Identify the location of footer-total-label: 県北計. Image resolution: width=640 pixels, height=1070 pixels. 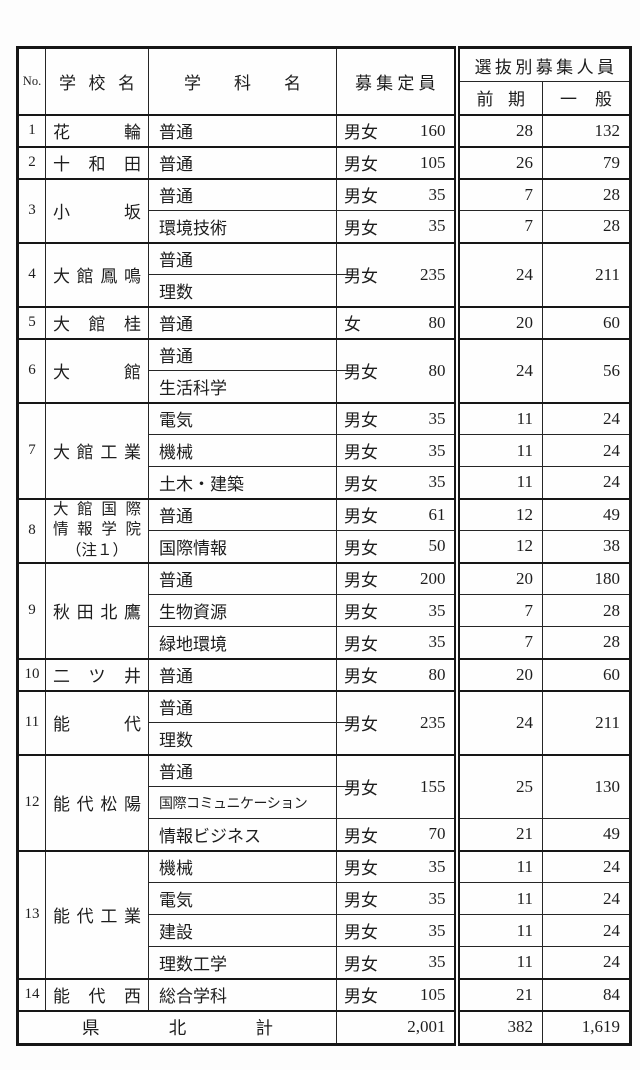
(177, 1027).